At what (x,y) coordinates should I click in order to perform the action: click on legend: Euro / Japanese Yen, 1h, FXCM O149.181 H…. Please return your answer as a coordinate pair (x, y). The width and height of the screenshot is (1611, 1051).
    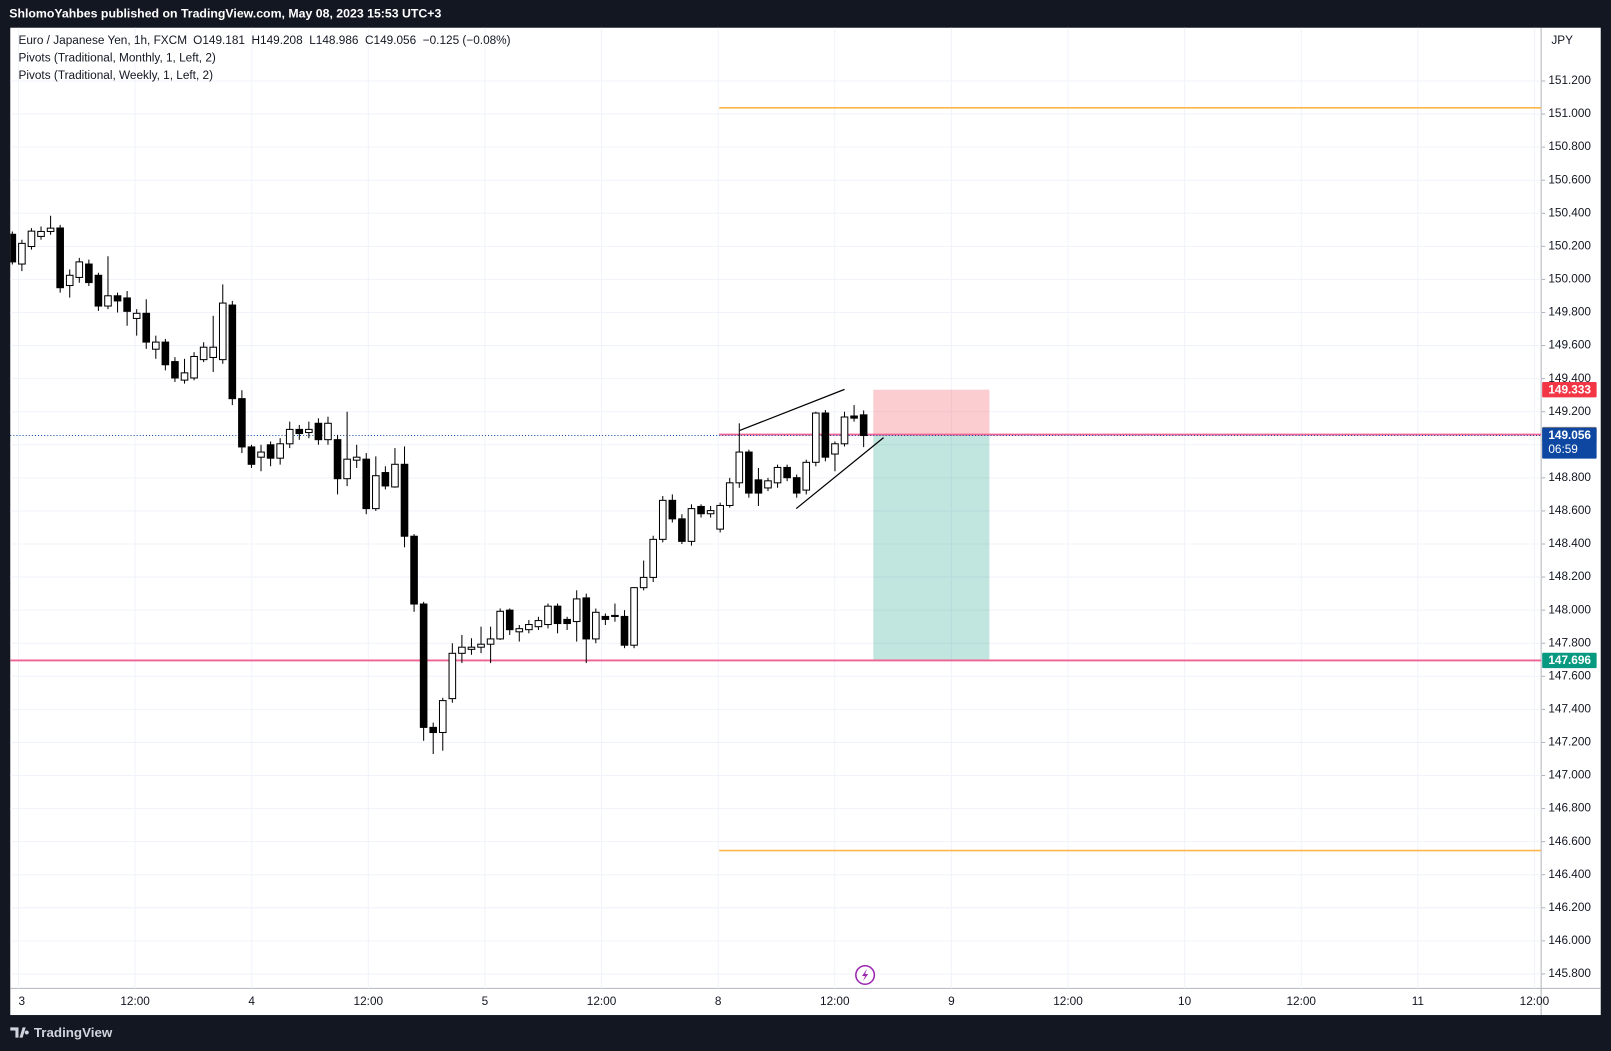
    Looking at the image, I should click on (264, 57).